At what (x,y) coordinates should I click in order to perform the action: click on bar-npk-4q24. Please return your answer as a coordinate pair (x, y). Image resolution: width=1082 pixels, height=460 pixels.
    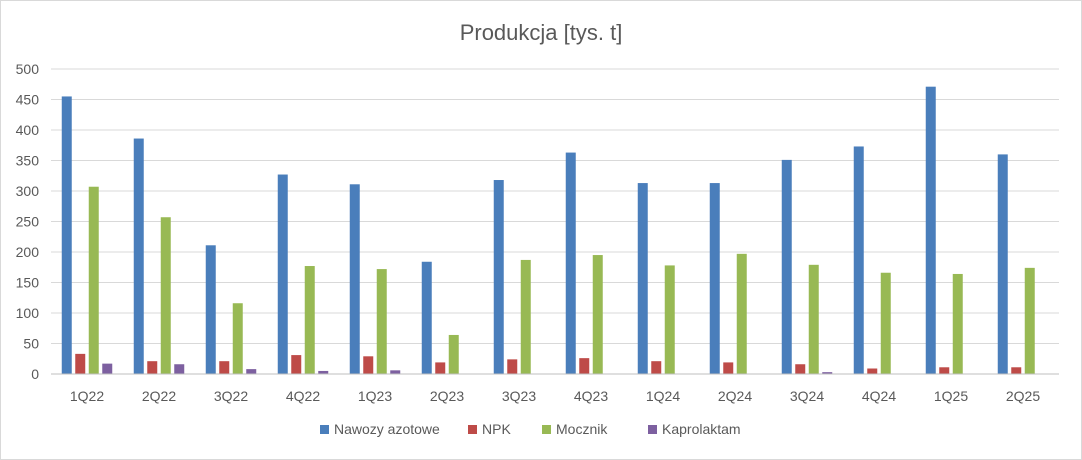
    Looking at the image, I should click on (872, 371).